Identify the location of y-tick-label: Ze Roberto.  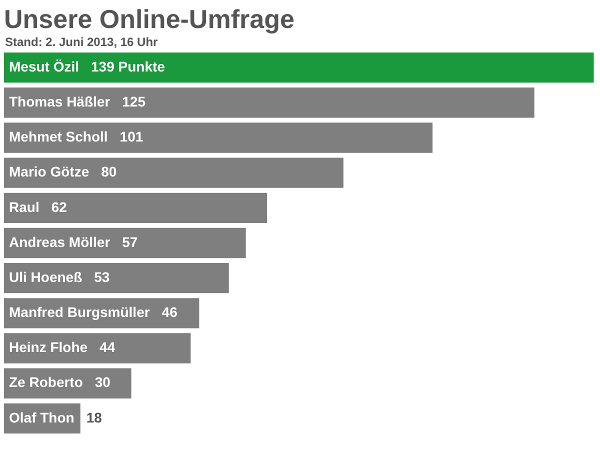
(46, 382).